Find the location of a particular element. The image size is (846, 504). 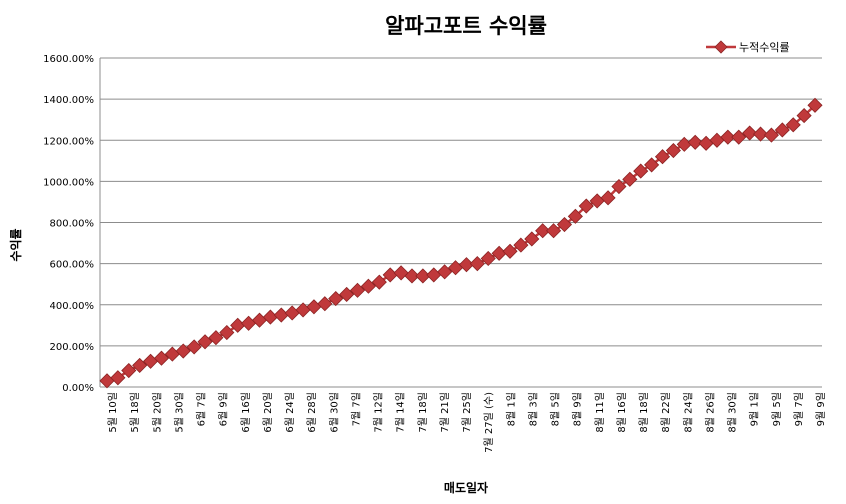

legend-marker is located at coordinates (721, 47).